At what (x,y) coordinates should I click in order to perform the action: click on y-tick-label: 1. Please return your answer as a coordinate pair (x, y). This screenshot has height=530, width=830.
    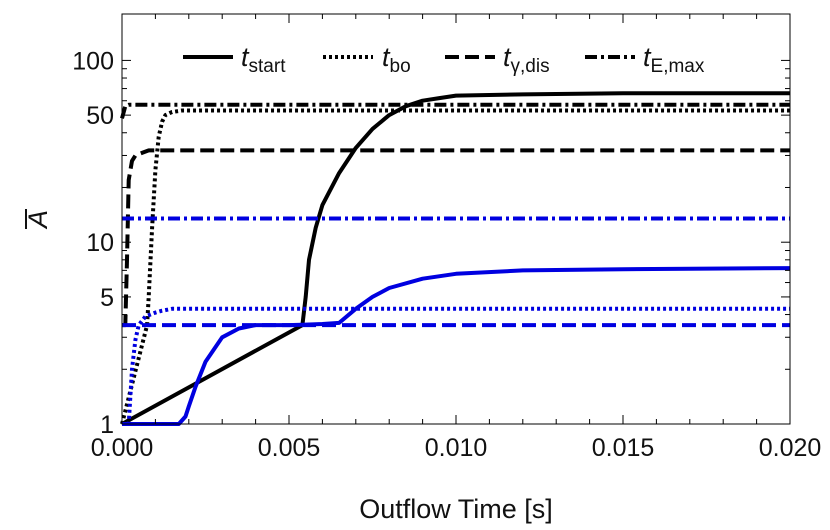
    Looking at the image, I should click on (107, 425).